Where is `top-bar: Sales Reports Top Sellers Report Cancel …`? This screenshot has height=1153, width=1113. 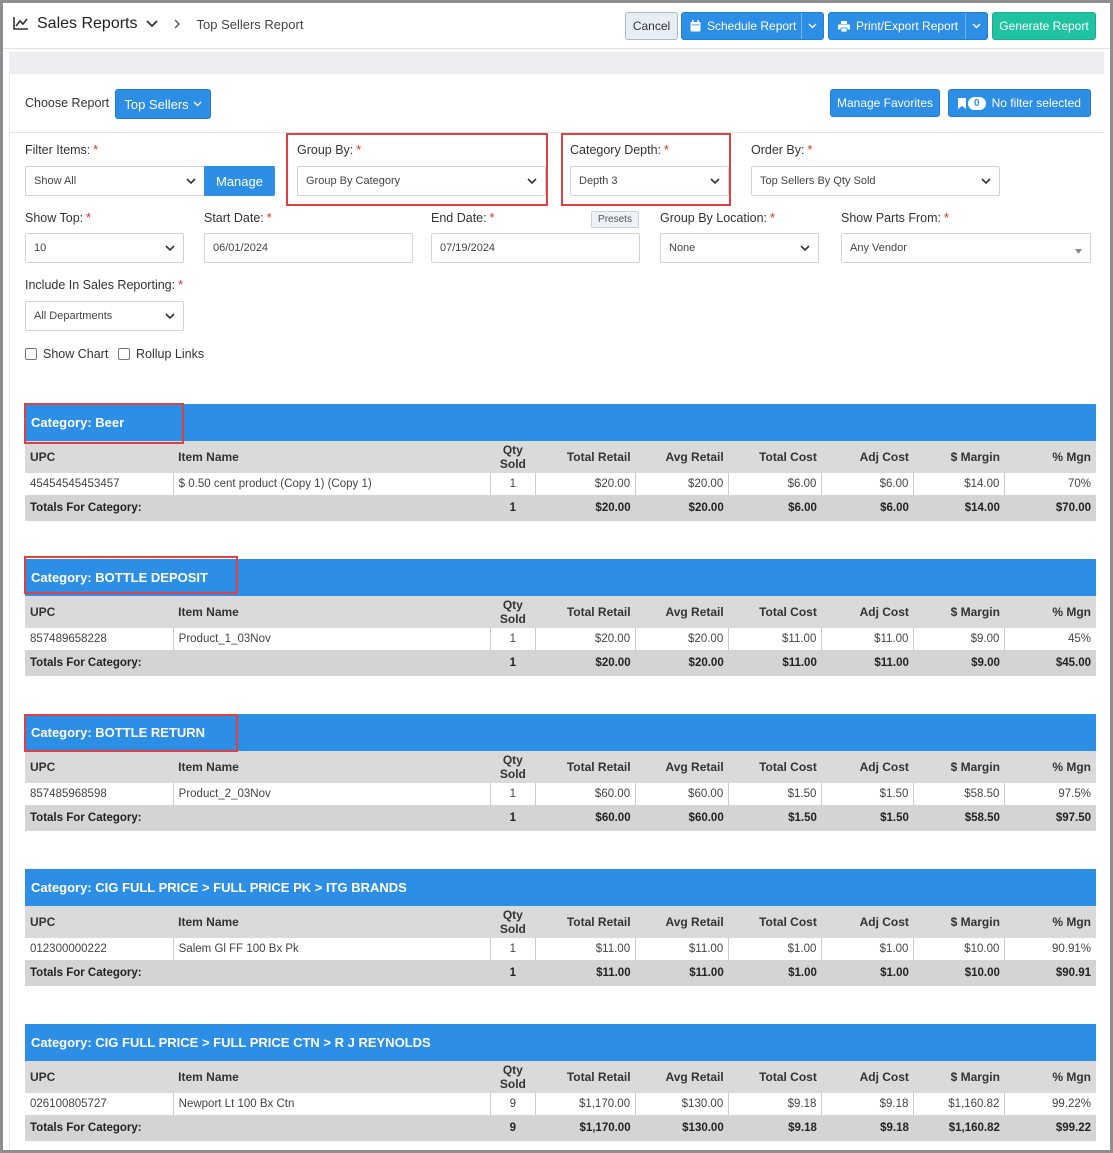 top-bar: Sales Reports Top Sellers Report Cancel … is located at coordinates (556, 26).